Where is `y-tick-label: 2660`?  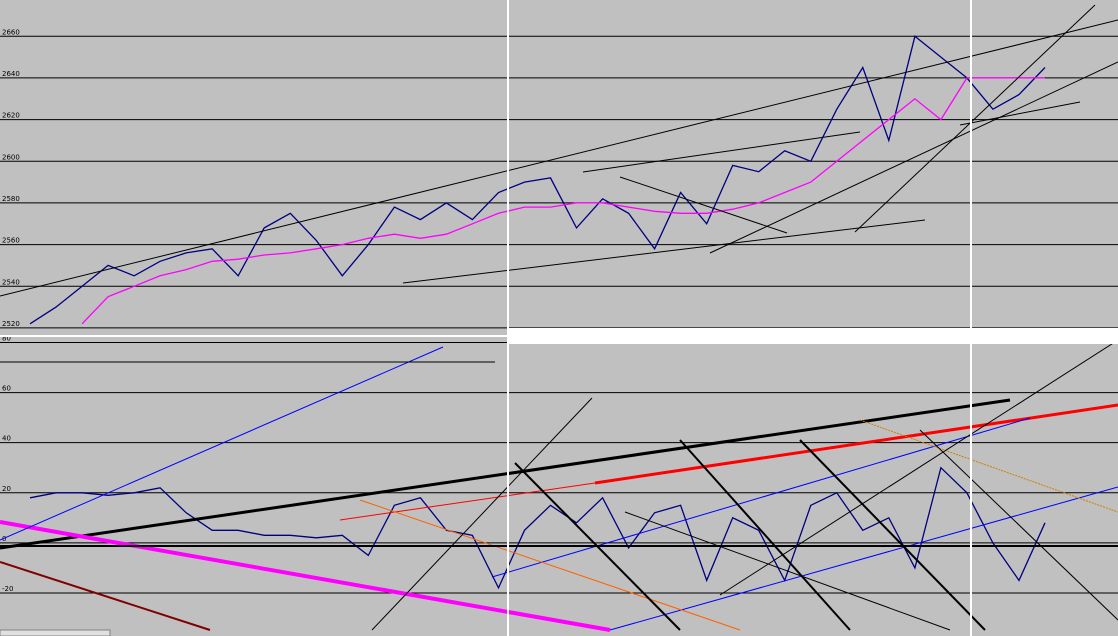 y-tick-label: 2660 is located at coordinates (11, 32).